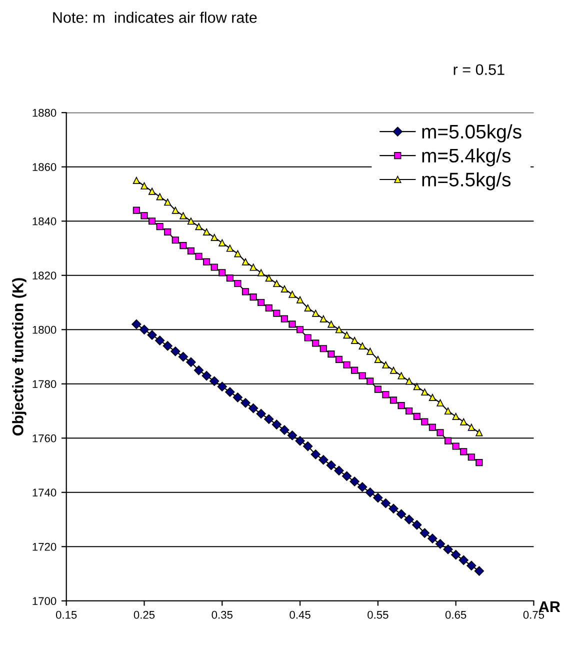 The image size is (577, 651). What do you see at coordinates (44, 276) in the screenshot?
I see `y-tick-label: 1820` at bounding box center [44, 276].